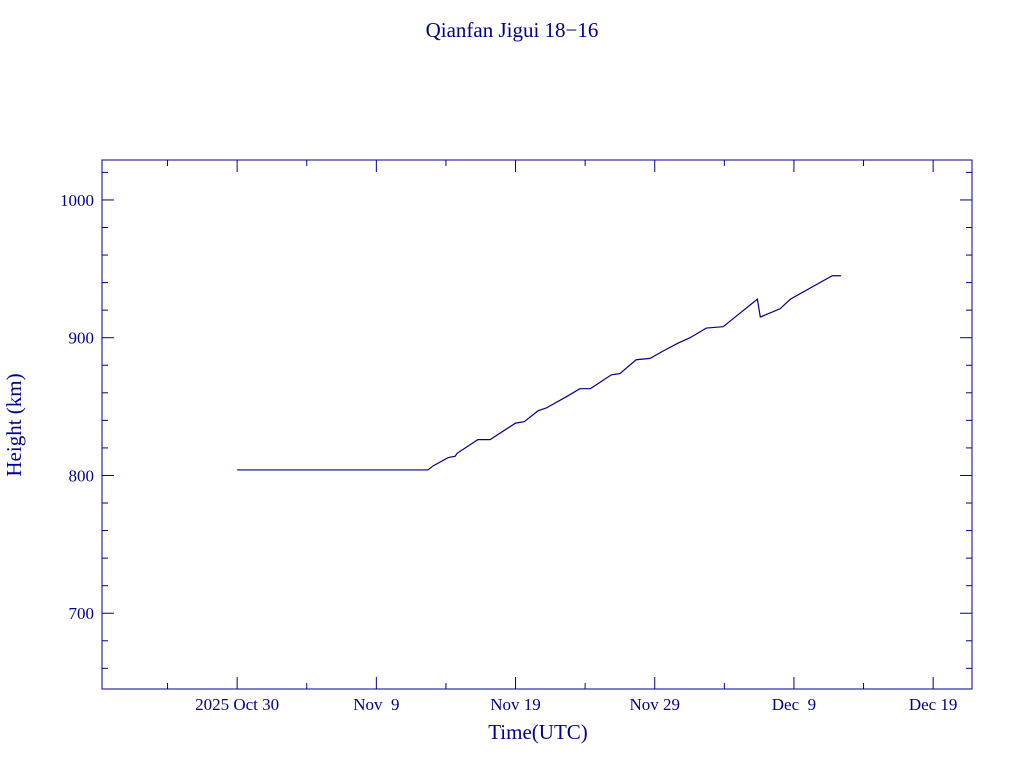 The height and width of the screenshot is (768, 1024). Describe the element at coordinates (538, 732) in the screenshot. I see `x-axis-label: Time(UTC)` at that location.